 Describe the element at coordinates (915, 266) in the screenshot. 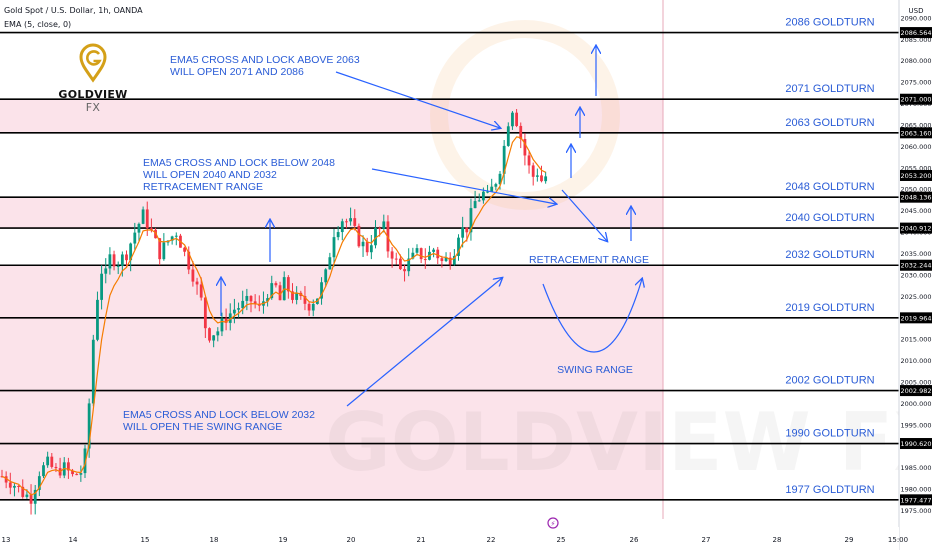

I see `price-tag-label: 2032.244` at that location.